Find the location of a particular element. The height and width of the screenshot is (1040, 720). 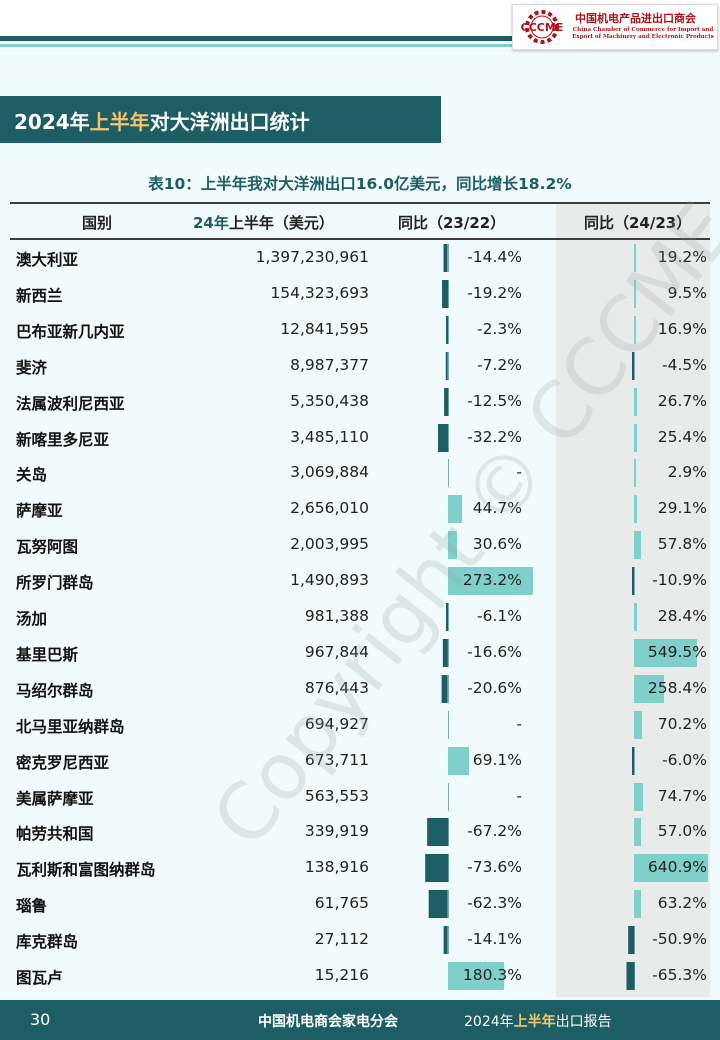

table-row: 关岛 3,069,884 - 2.9% is located at coordinates (360, 473).